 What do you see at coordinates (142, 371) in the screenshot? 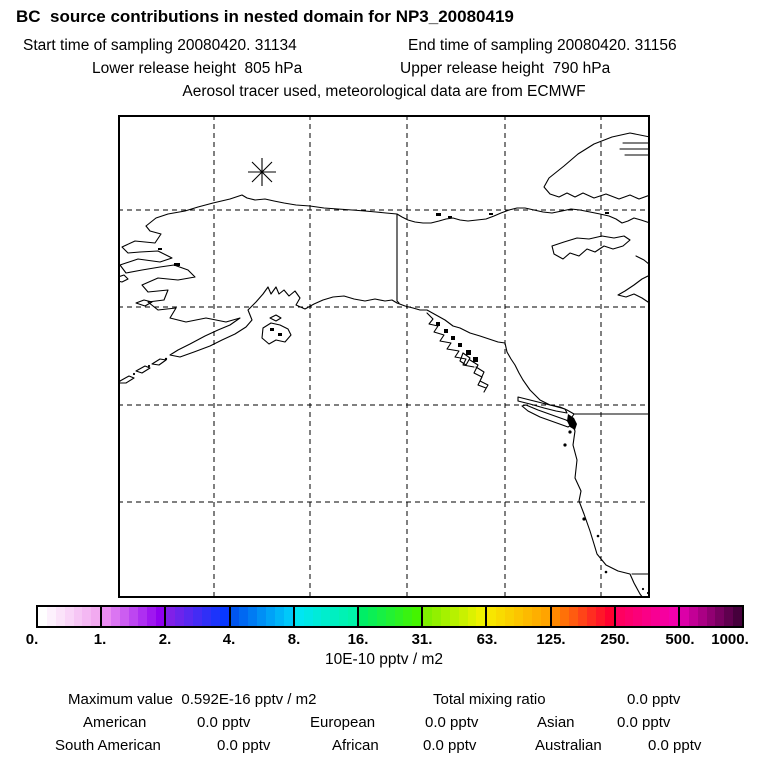
I see `aleutian-islands` at bounding box center [142, 371].